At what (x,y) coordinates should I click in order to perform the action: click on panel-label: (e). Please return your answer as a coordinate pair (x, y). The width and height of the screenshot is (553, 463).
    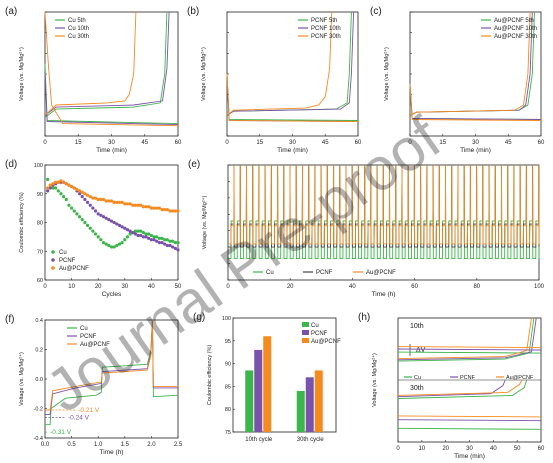
    Looking at the image, I should click on (194, 164).